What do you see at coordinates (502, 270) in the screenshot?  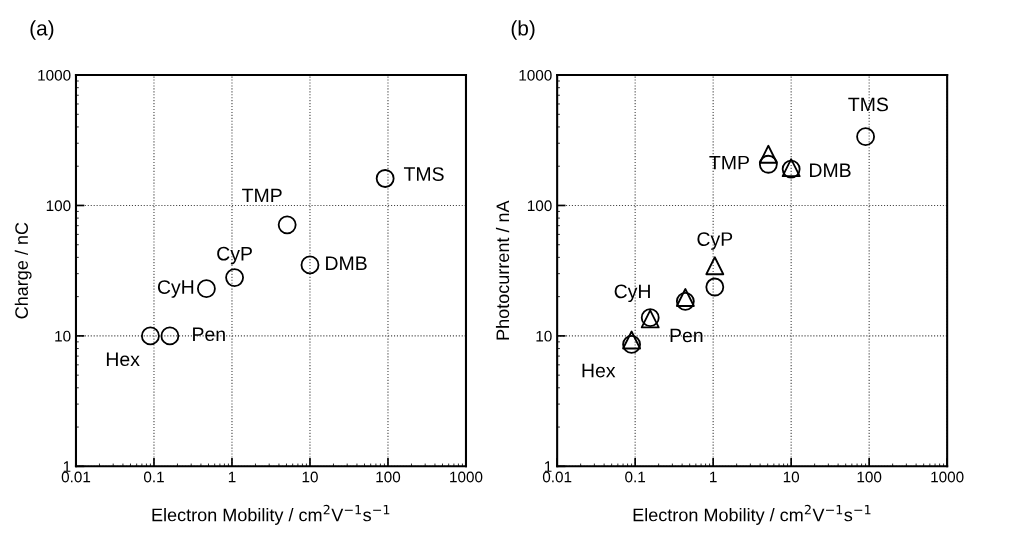 I see `y-axis-title: Photocurrent / nA` at bounding box center [502, 270].